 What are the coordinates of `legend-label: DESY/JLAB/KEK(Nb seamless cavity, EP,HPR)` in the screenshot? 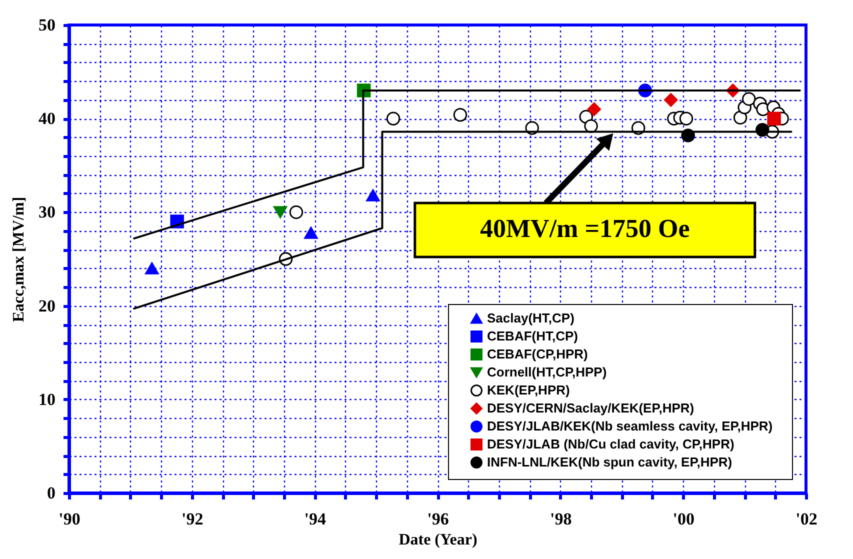 It's located at (630, 426).